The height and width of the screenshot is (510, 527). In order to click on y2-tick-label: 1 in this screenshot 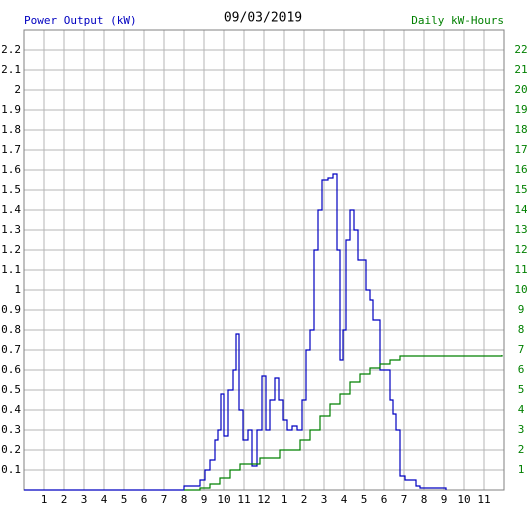, I will do `click(521, 469)`.